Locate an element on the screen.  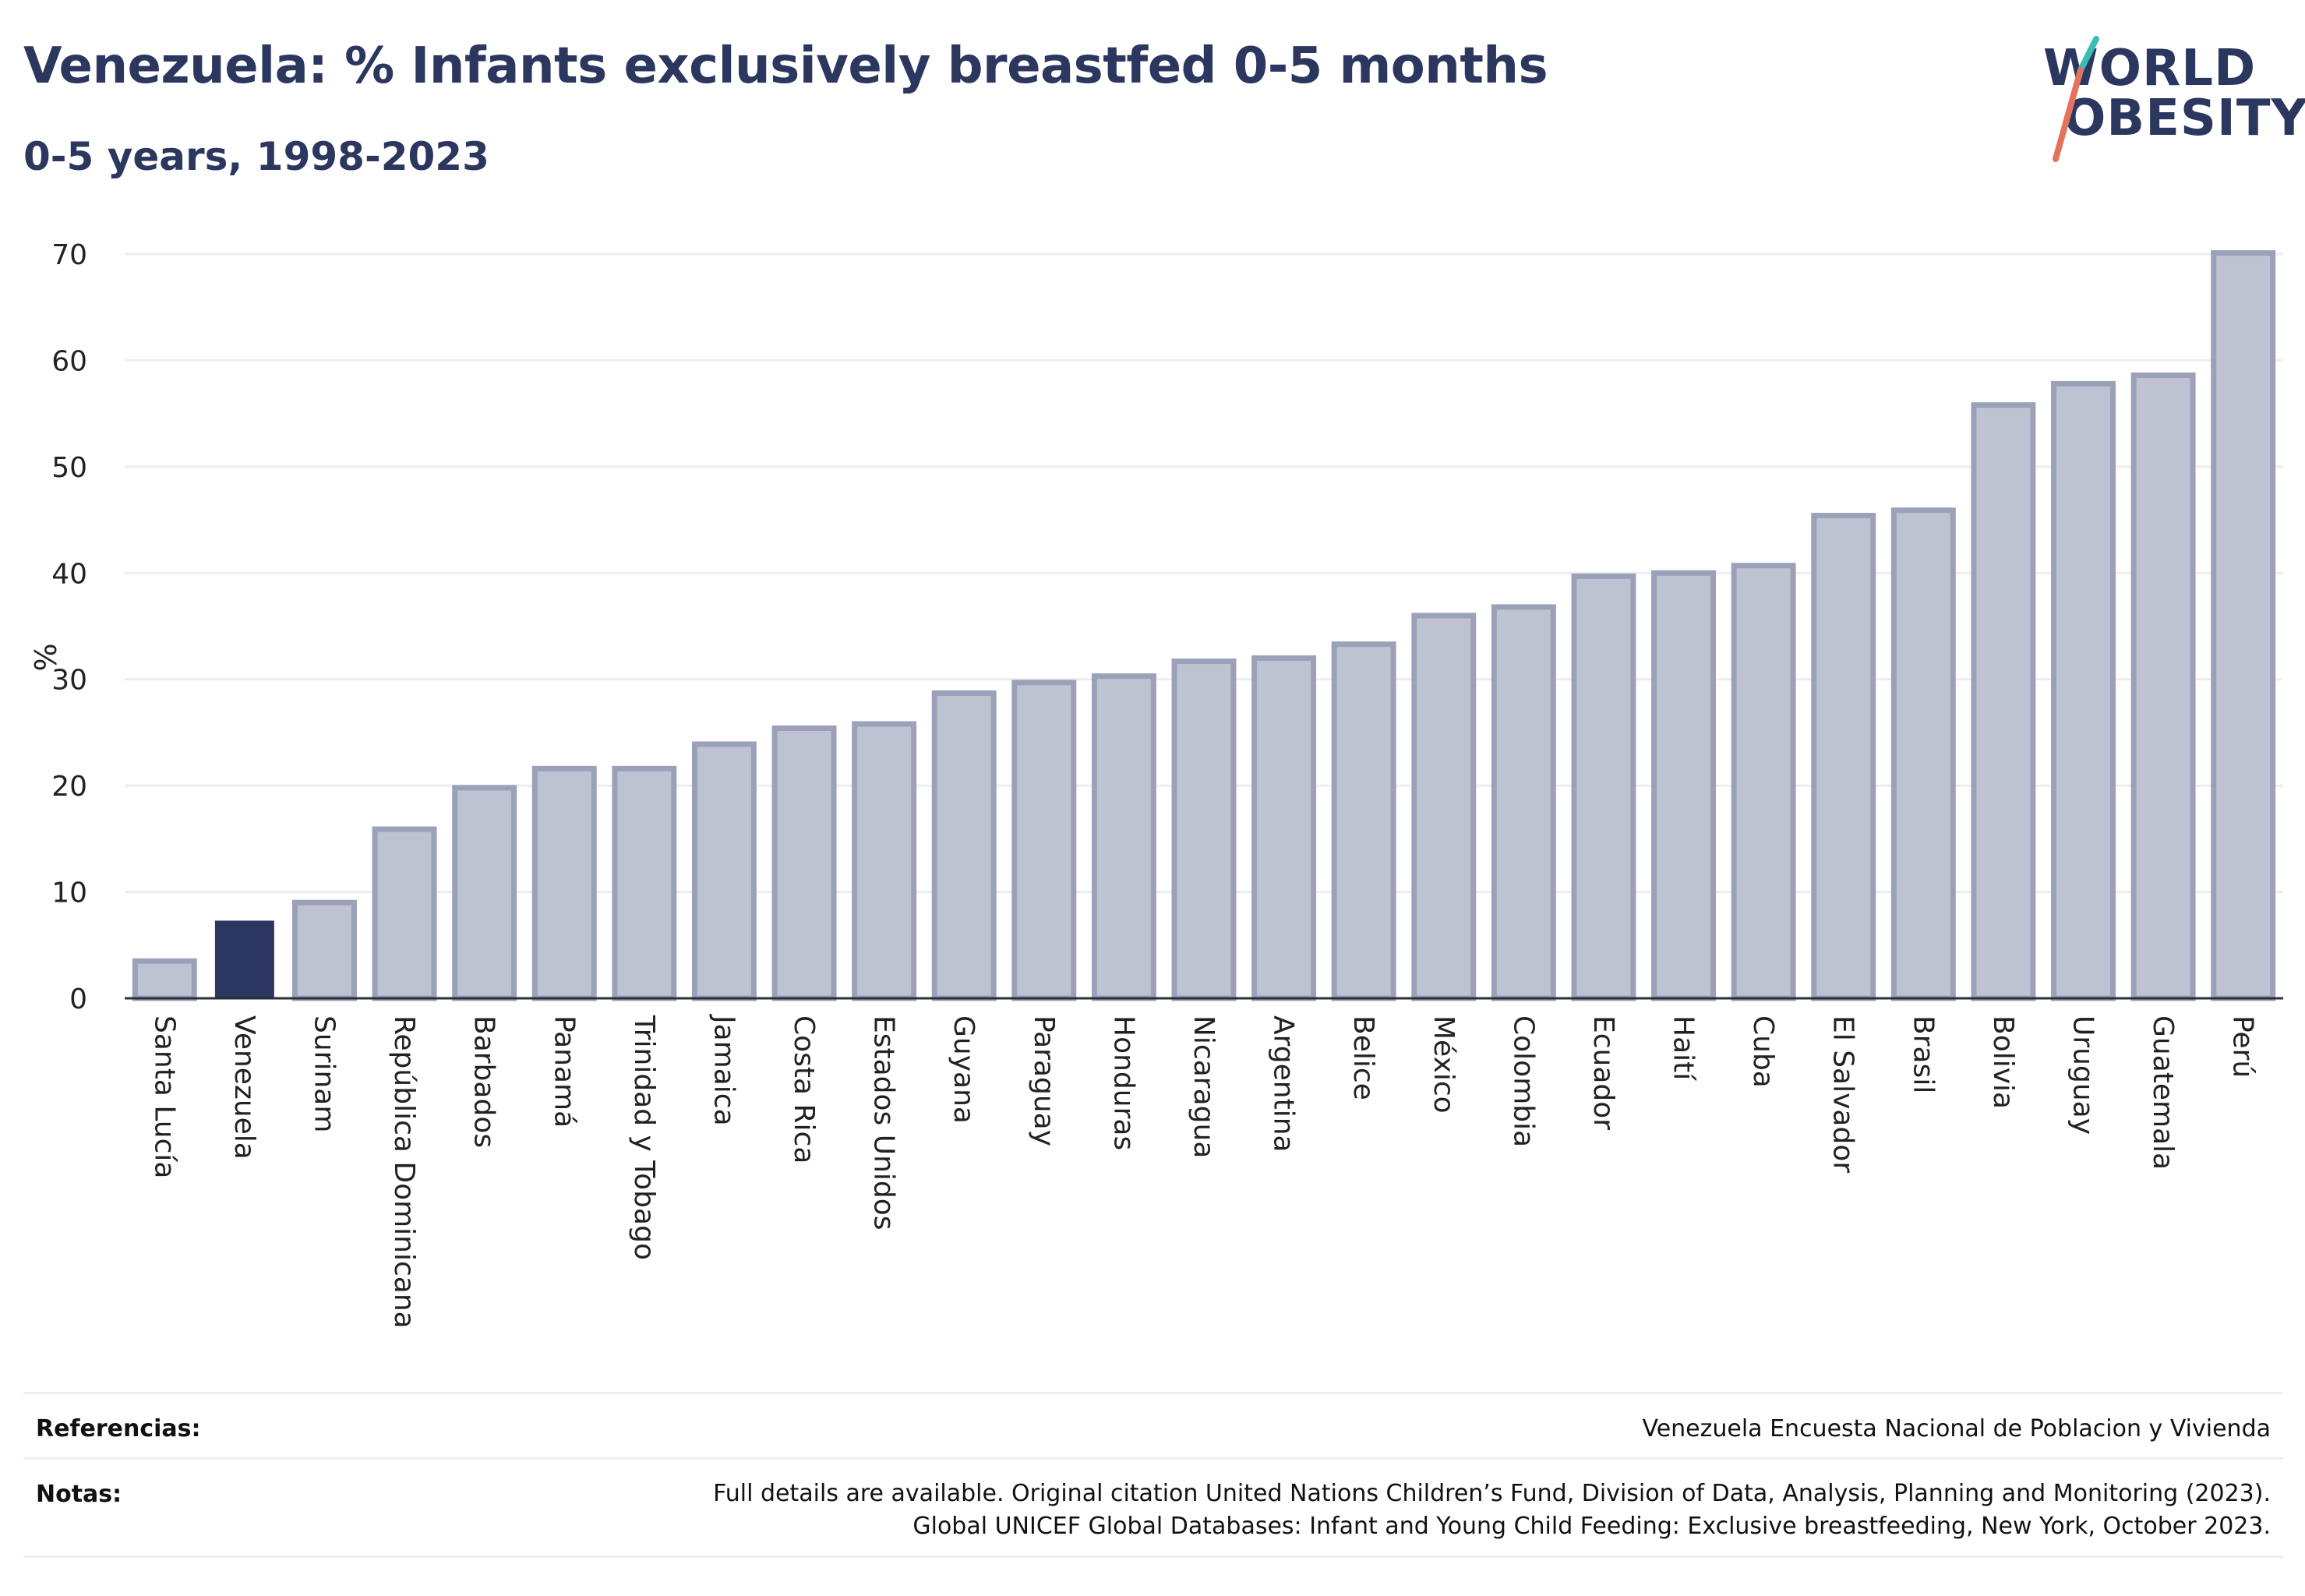
x-tick-label: Brasil is located at coordinates (1923, 1054).